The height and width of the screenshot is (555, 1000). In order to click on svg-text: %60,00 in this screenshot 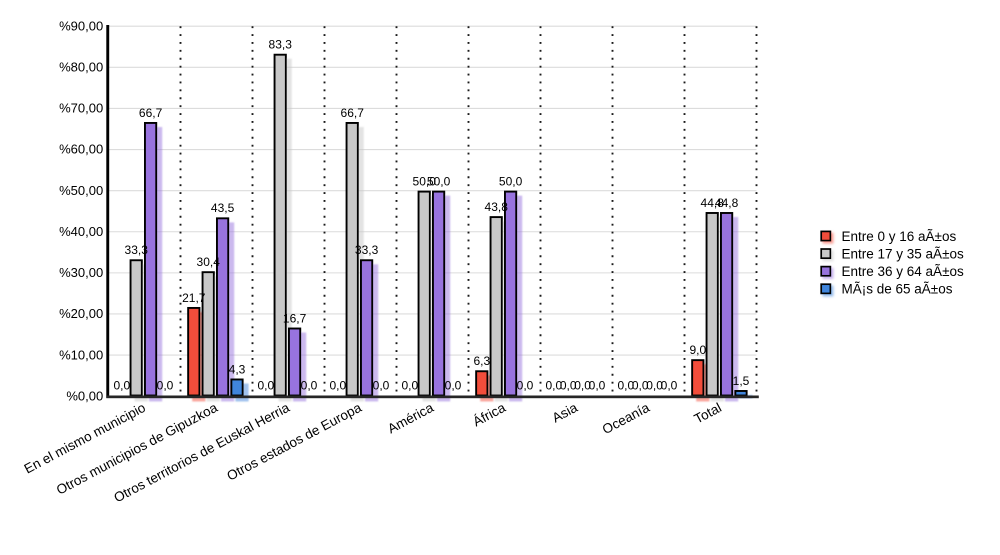, I will do `click(81, 149)`.